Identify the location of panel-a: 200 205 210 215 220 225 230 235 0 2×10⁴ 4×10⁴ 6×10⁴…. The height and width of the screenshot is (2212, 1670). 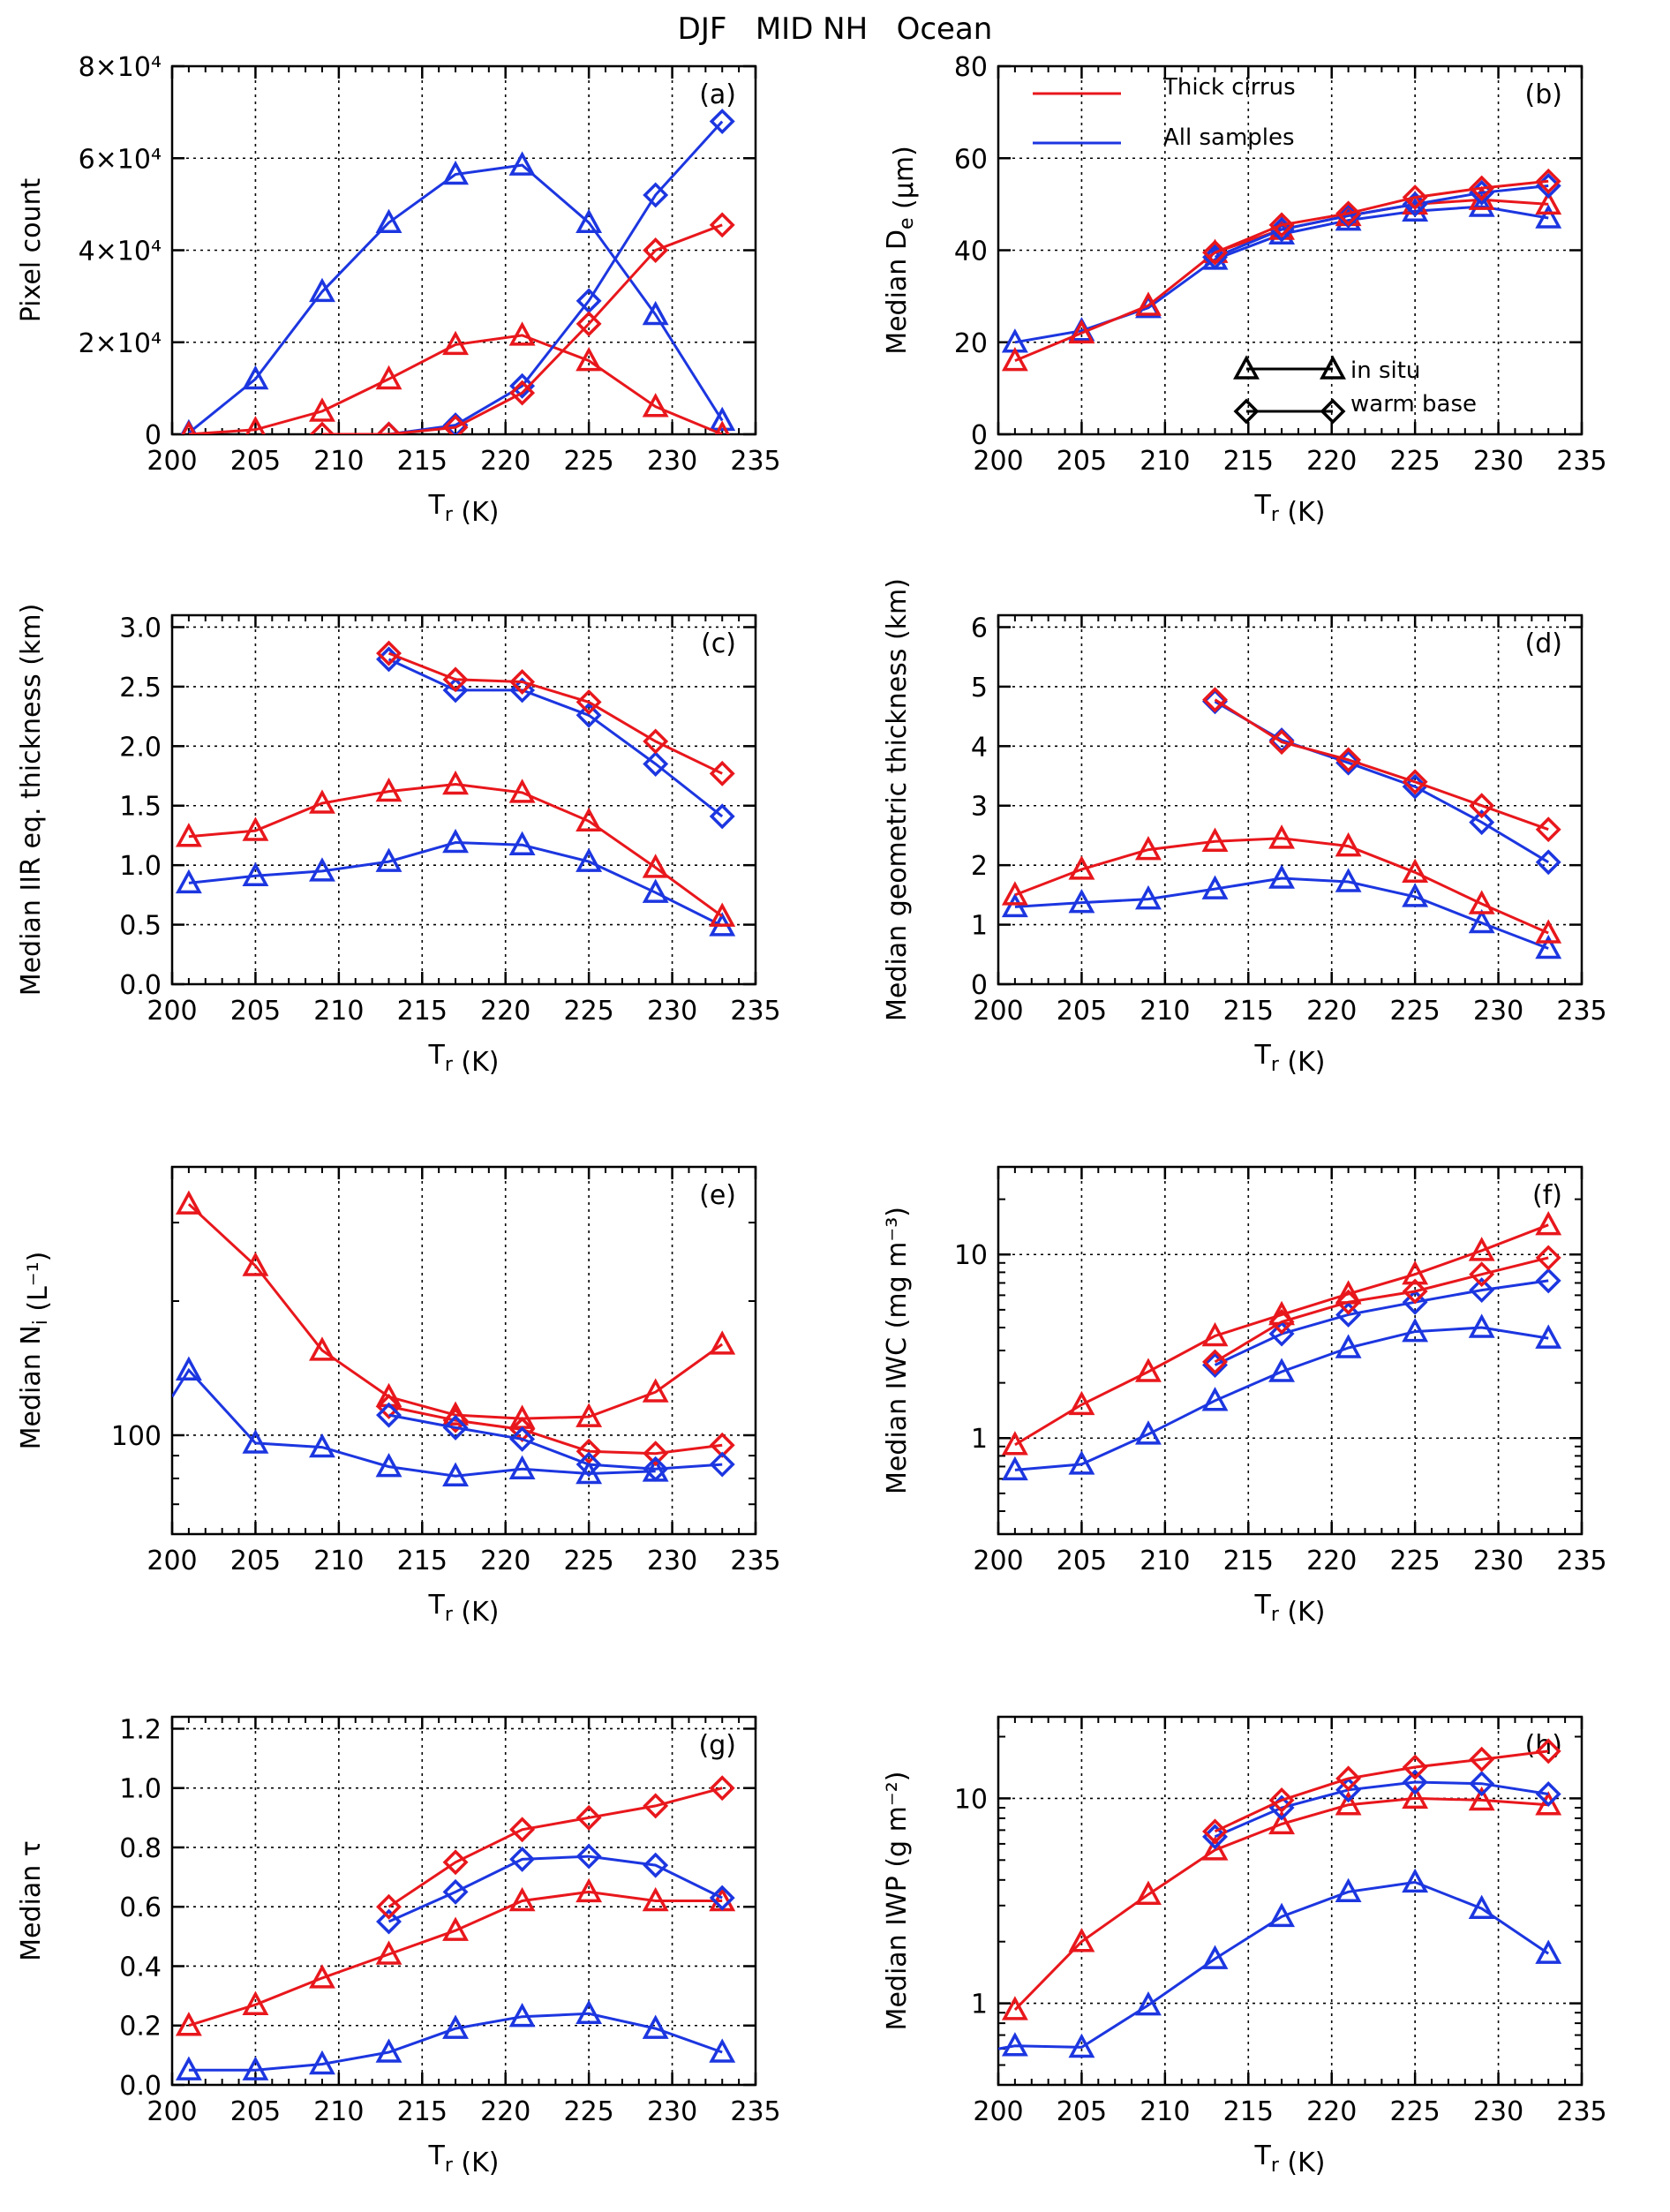
(398, 290).